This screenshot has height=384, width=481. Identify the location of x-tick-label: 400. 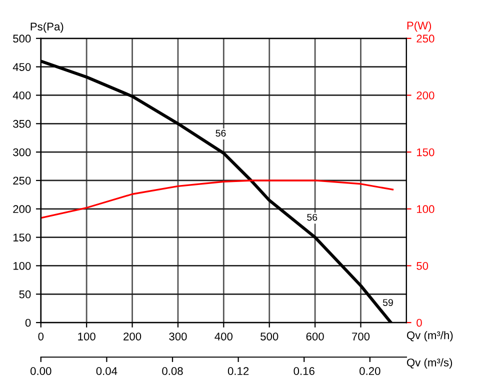
(223, 336).